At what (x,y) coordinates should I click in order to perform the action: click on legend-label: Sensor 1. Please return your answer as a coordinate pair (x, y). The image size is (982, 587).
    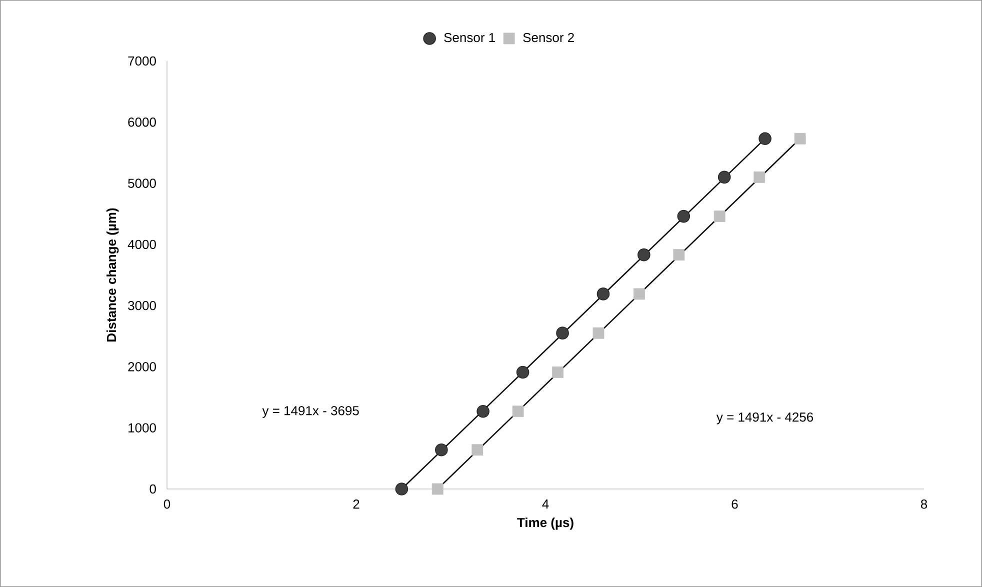
    Looking at the image, I should click on (469, 37).